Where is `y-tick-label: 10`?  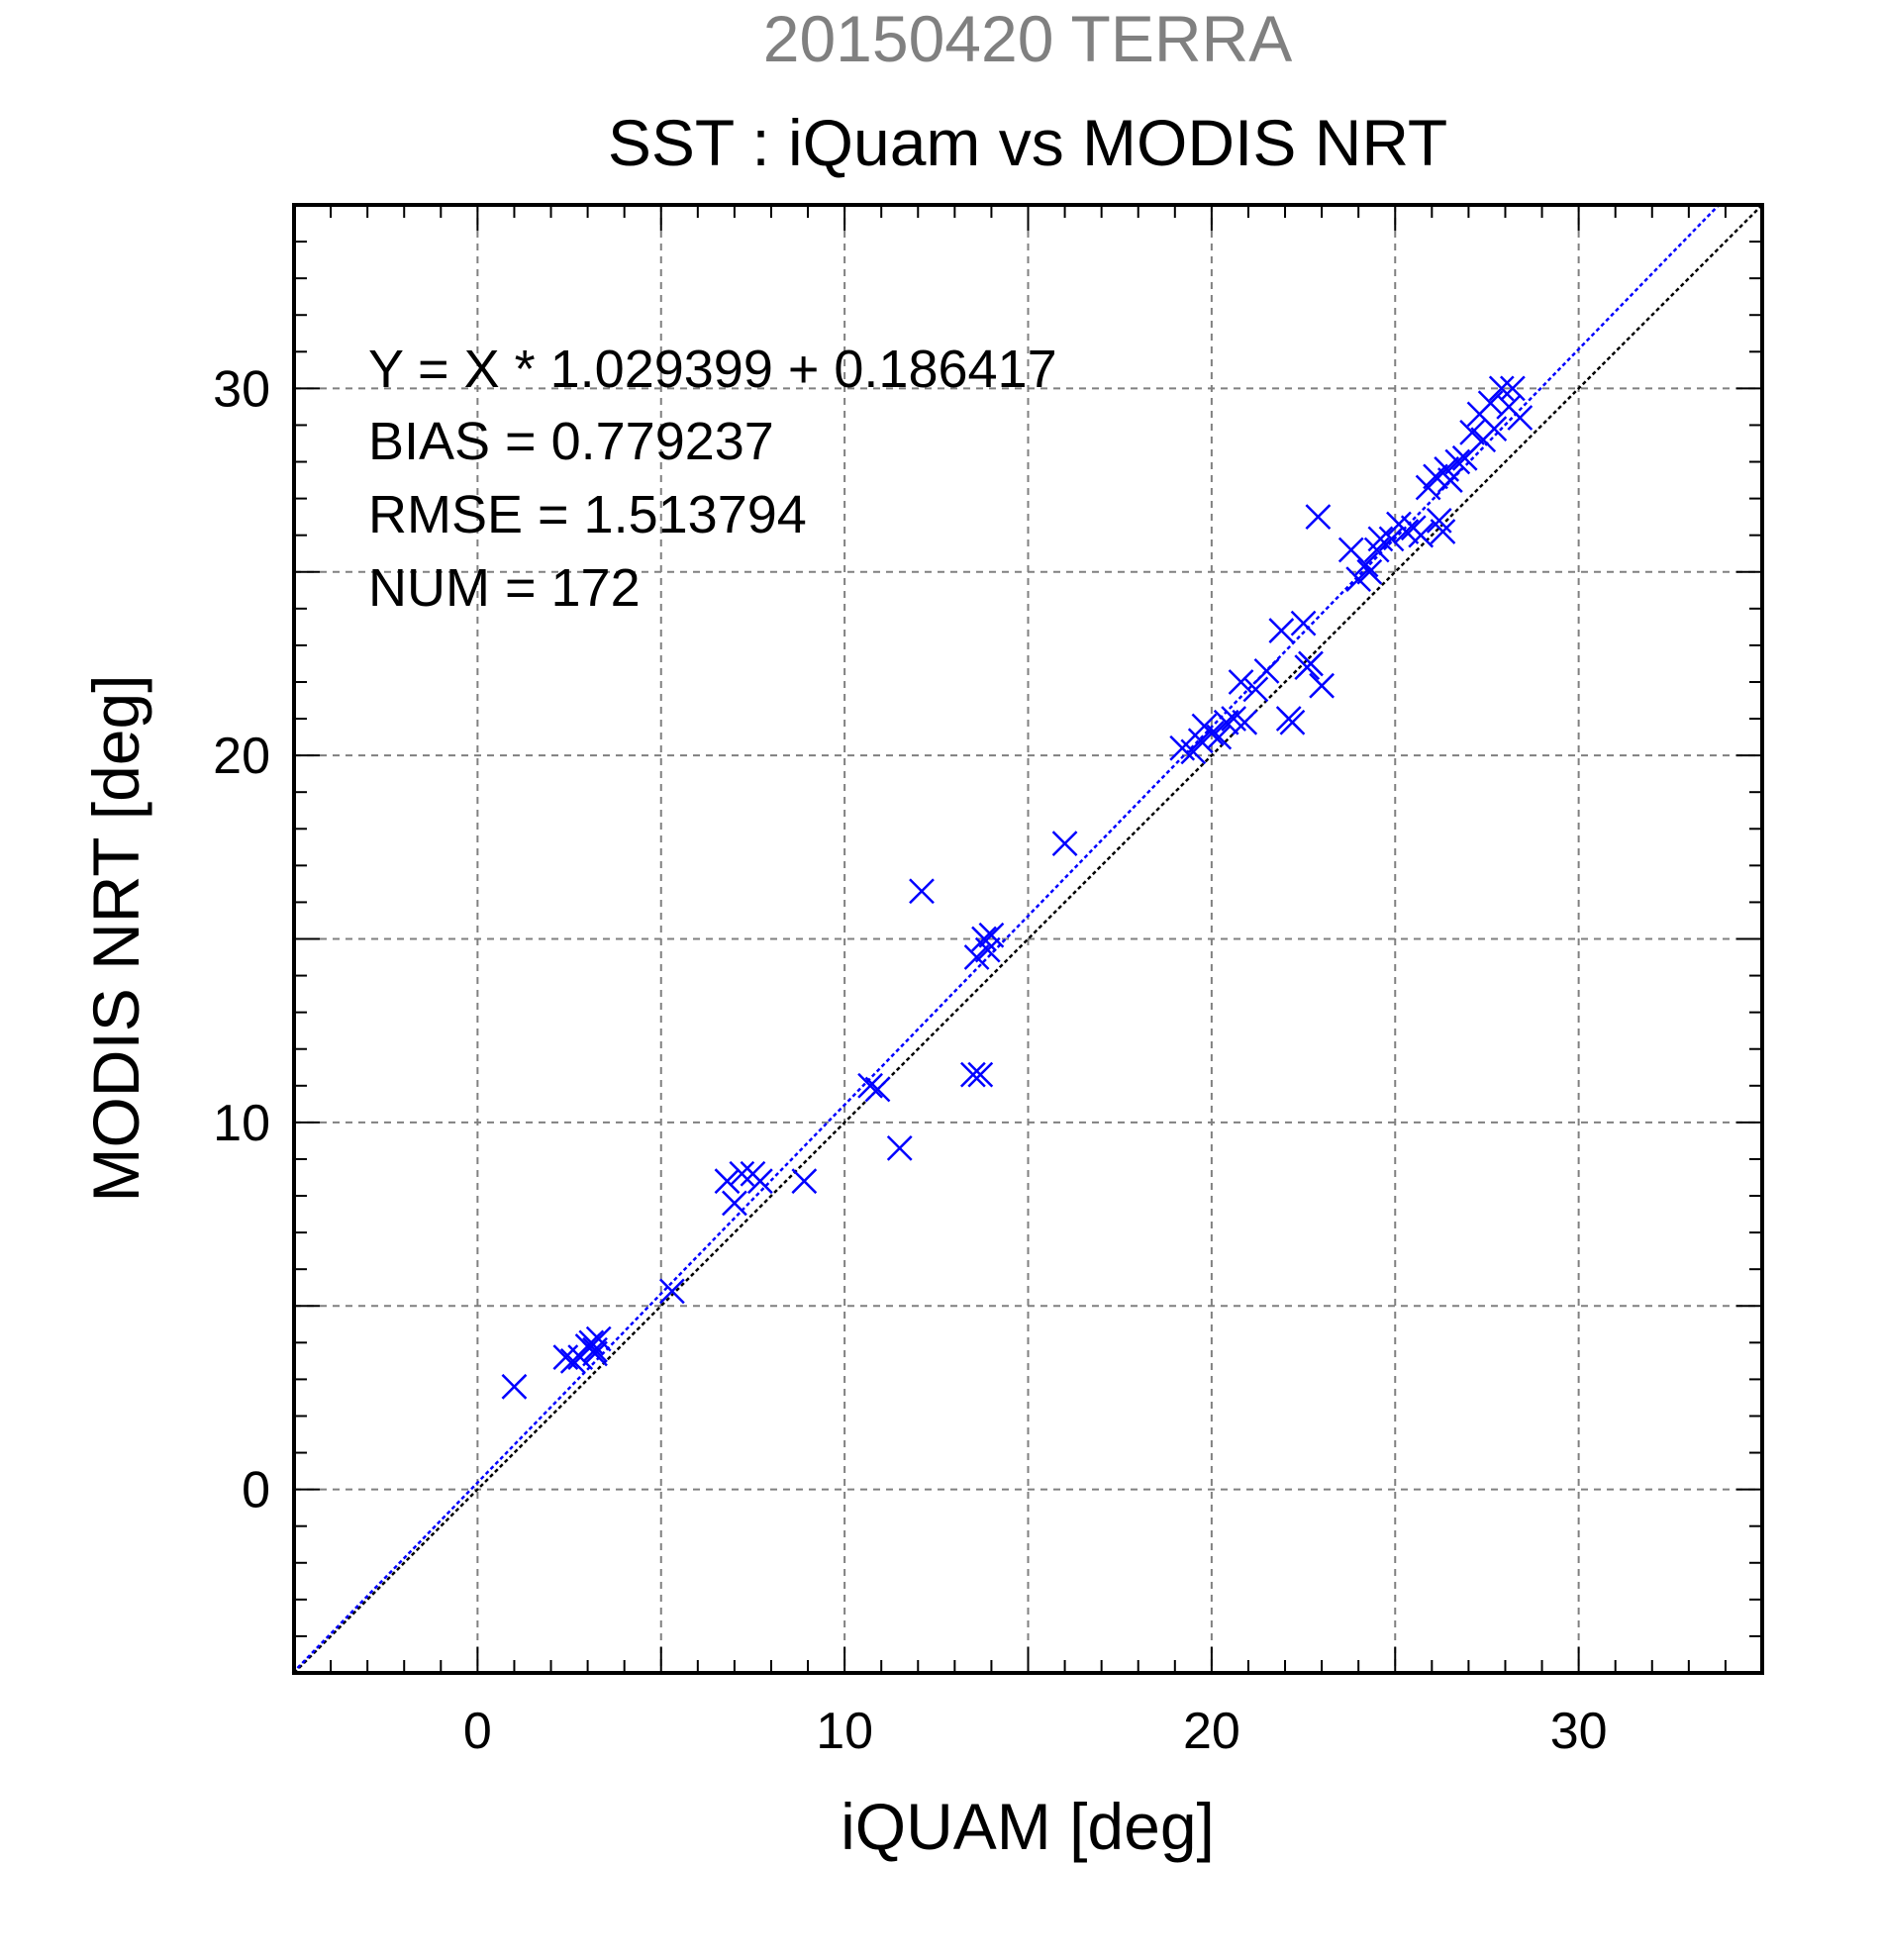
y-tick-label: 10 is located at coordinates (242, 1123).